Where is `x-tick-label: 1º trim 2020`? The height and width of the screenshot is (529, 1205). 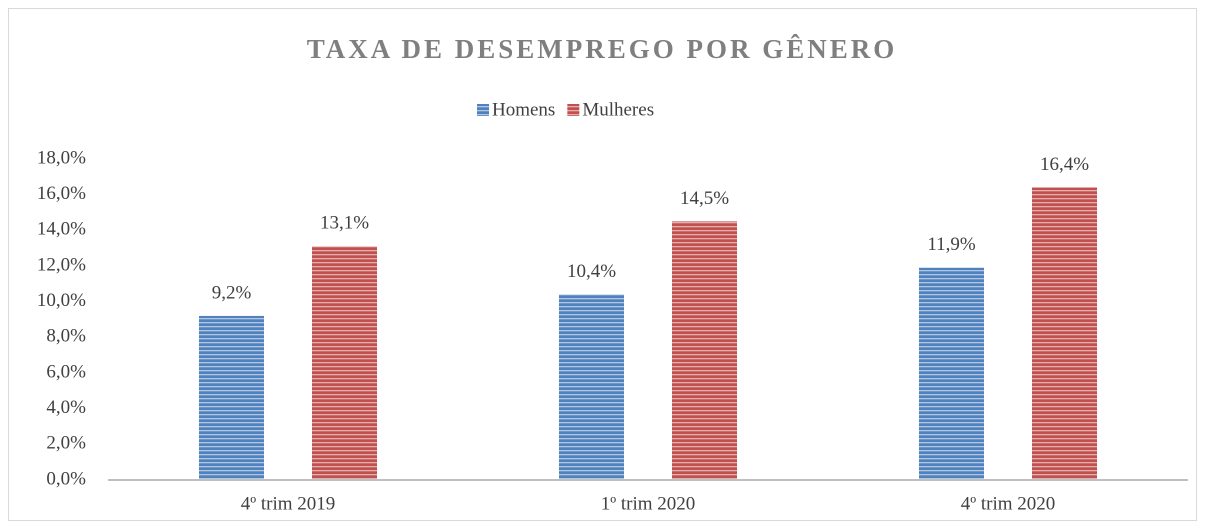
x-tick-label: 1º trim 2020 is located at coordinates (648, 503).